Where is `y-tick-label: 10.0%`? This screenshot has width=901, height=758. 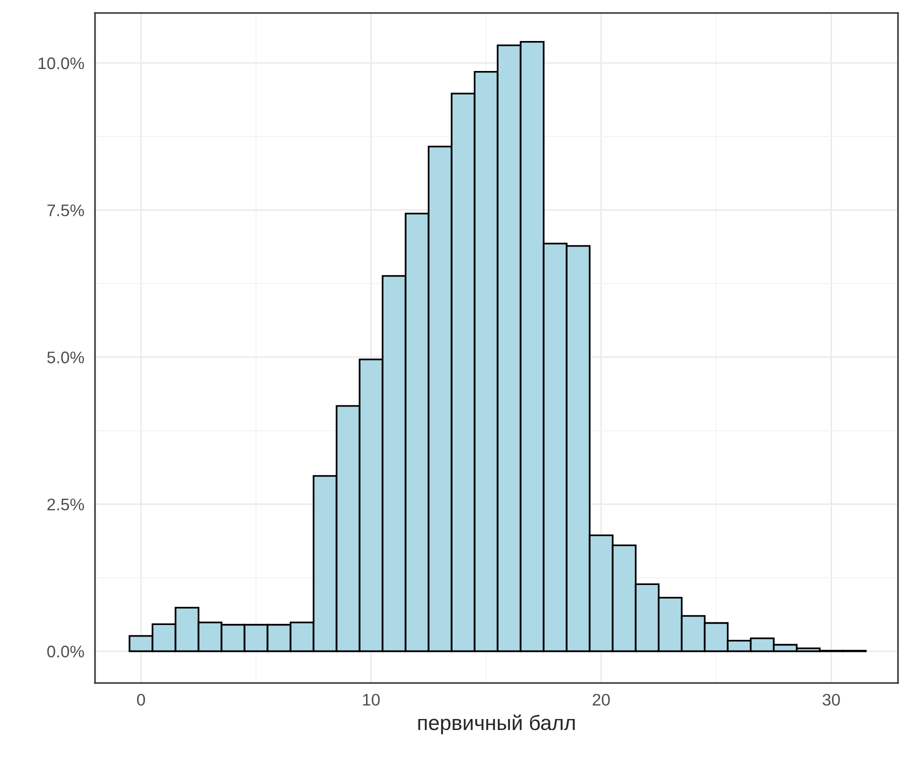 y-tick-label: 10.0% is located at coordinates (61, 63).